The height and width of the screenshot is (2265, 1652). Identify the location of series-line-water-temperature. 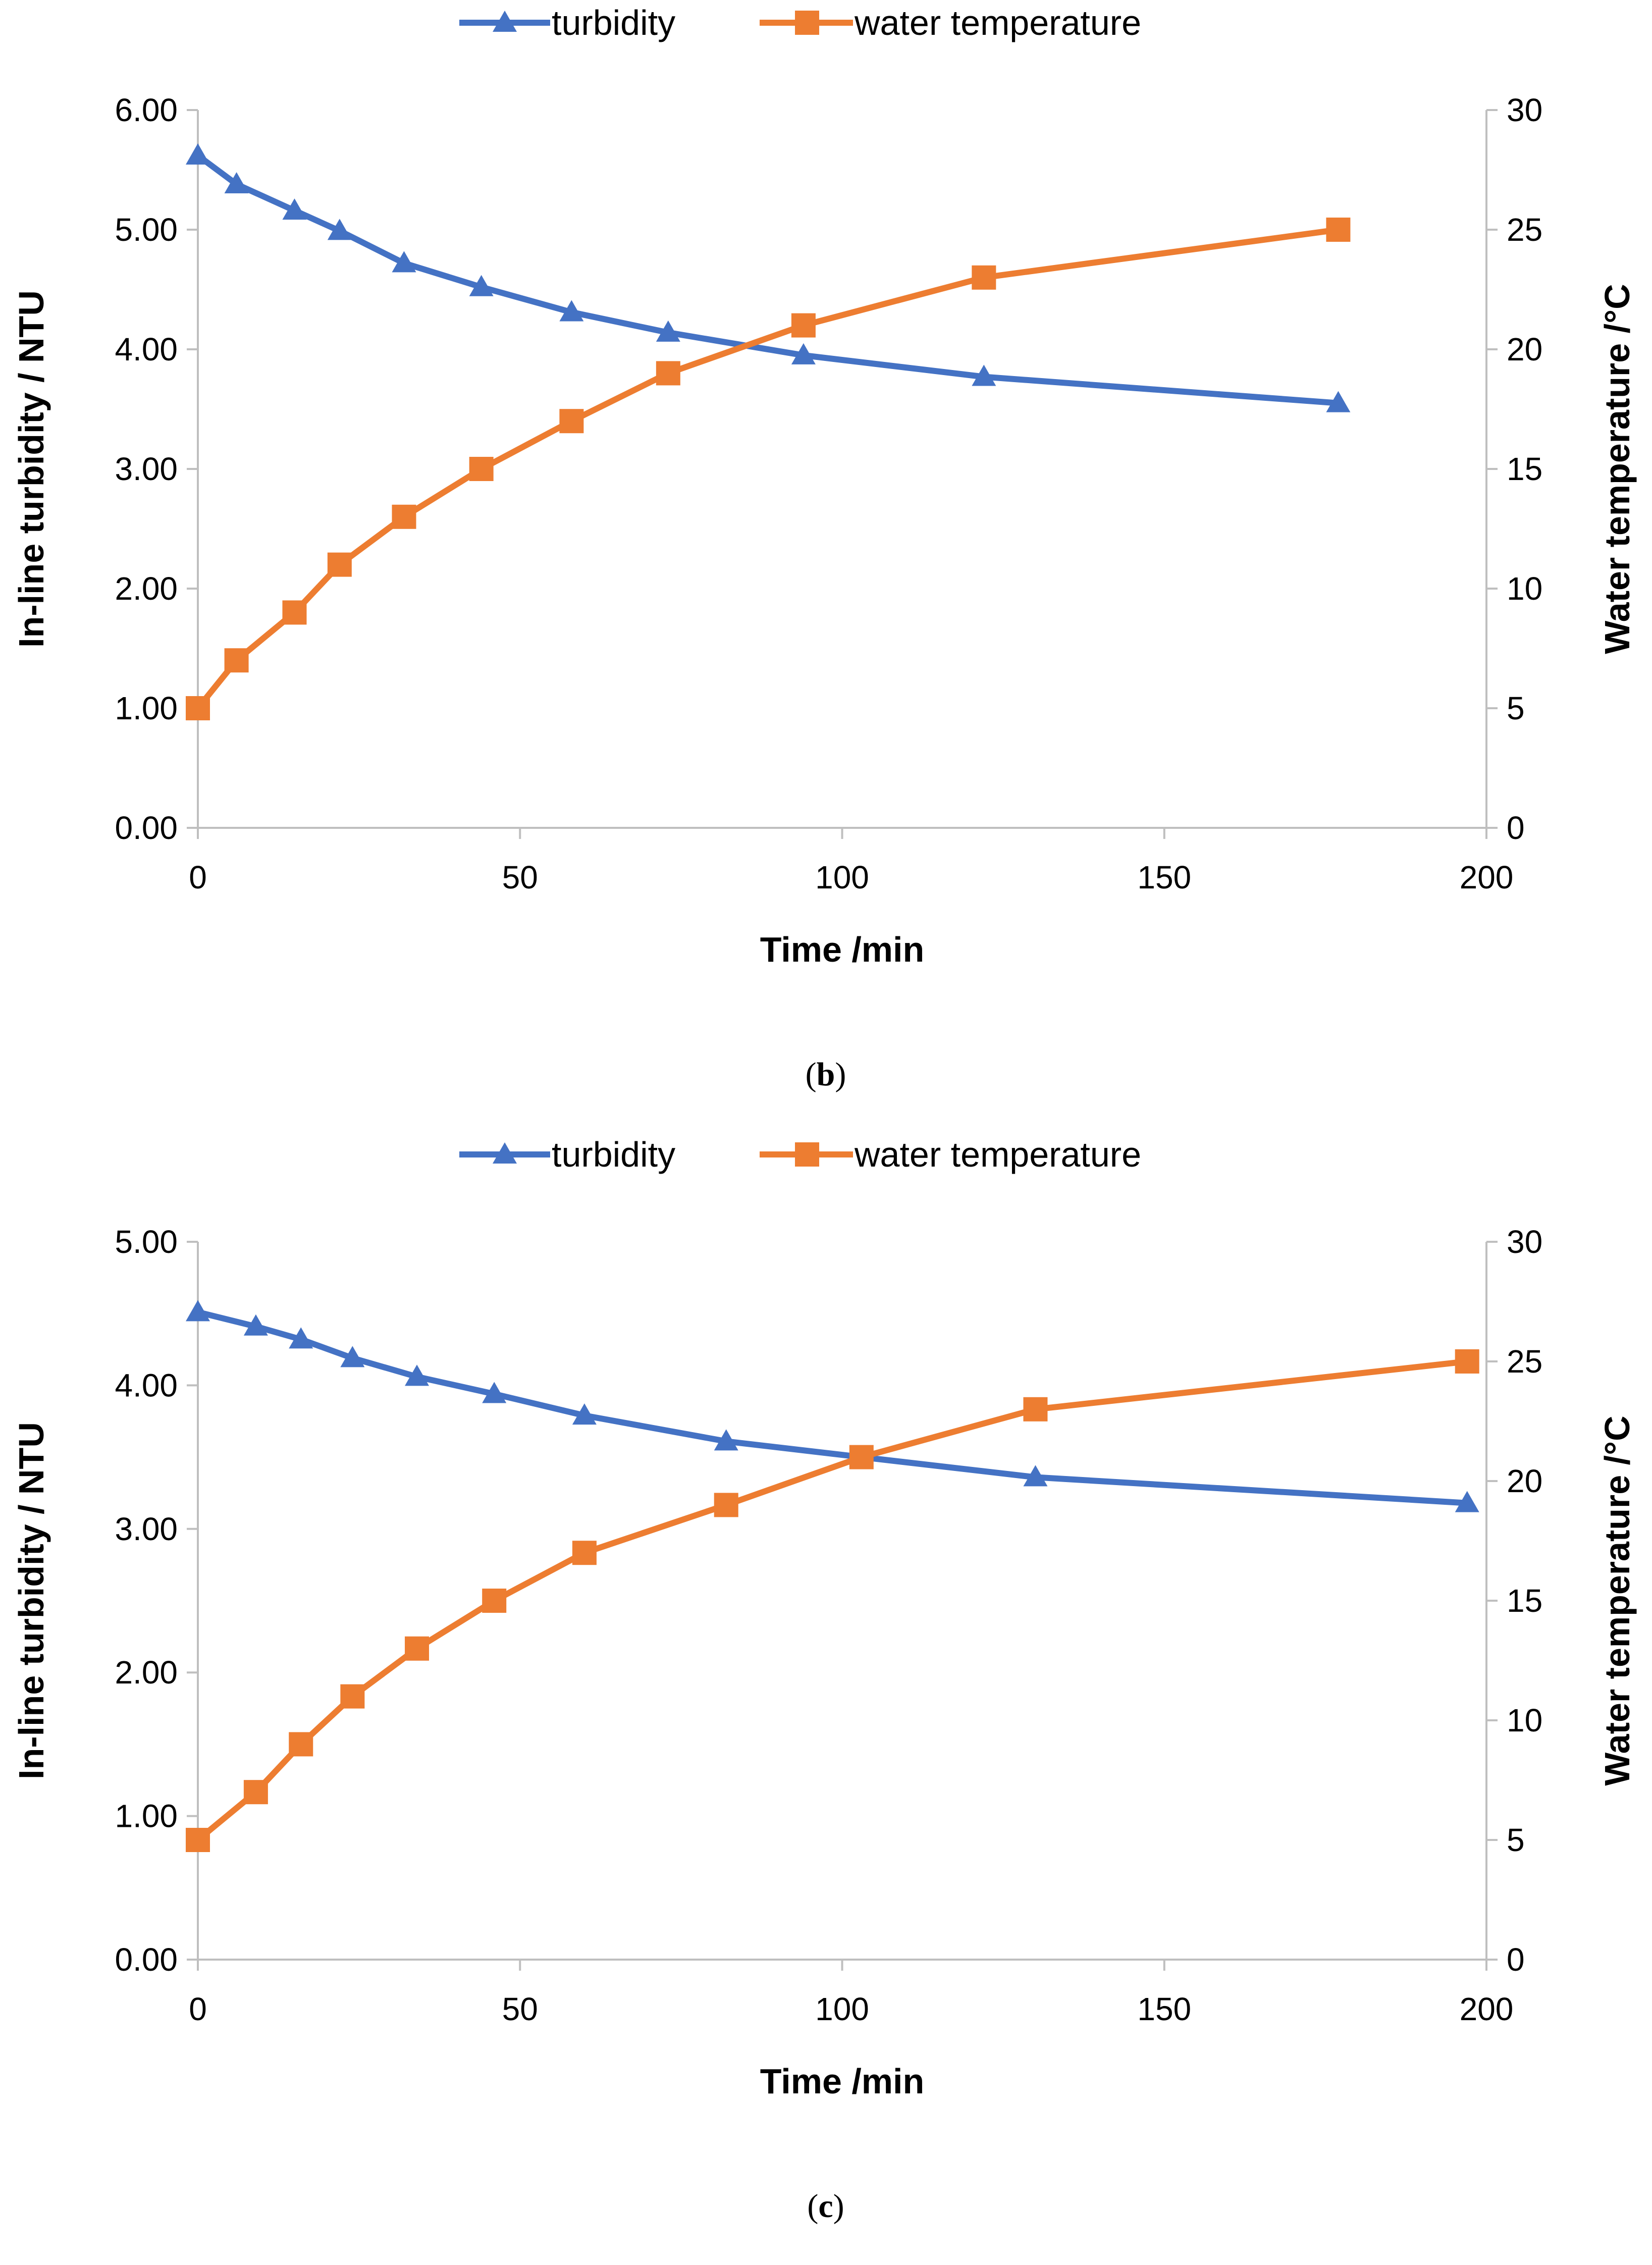
(767, 468).